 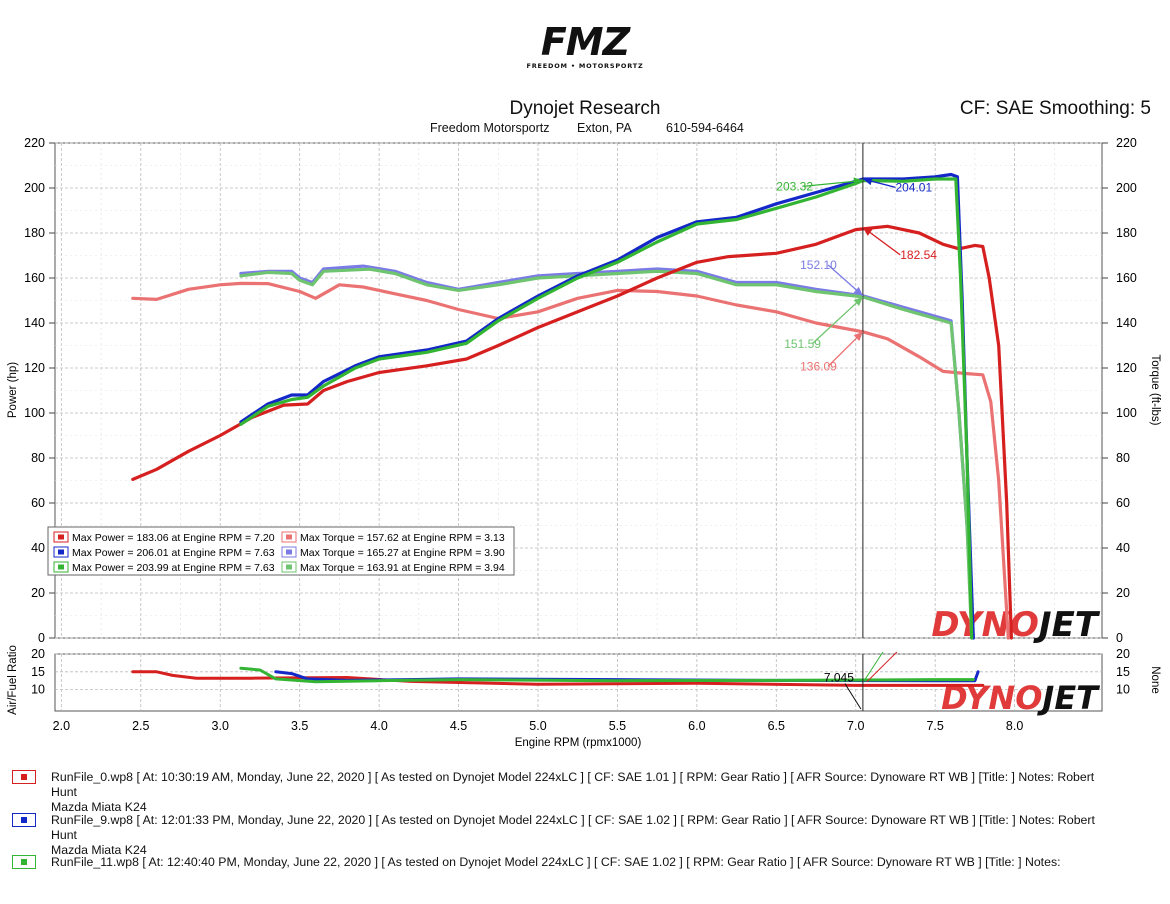 What do you see at coordinates (1126, 143) in the screenshot?
I see `y-tick-label-right: 220` at bounding box center [1126, 143].